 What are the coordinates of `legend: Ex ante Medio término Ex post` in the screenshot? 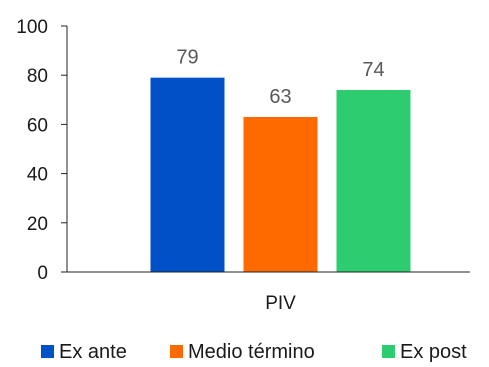 It's located at (254, 352).